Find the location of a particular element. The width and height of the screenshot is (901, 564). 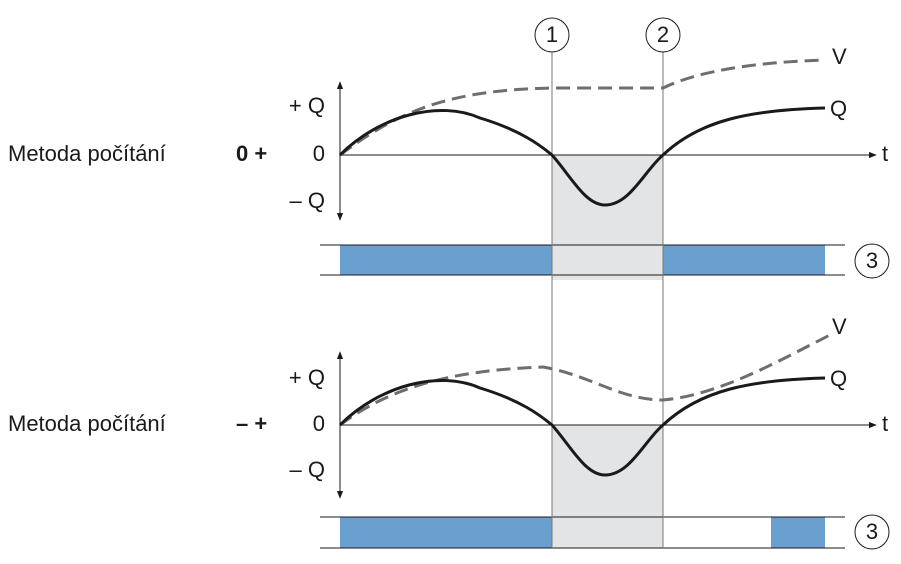

marker-label: 1 is located at coordinates (552, 34).